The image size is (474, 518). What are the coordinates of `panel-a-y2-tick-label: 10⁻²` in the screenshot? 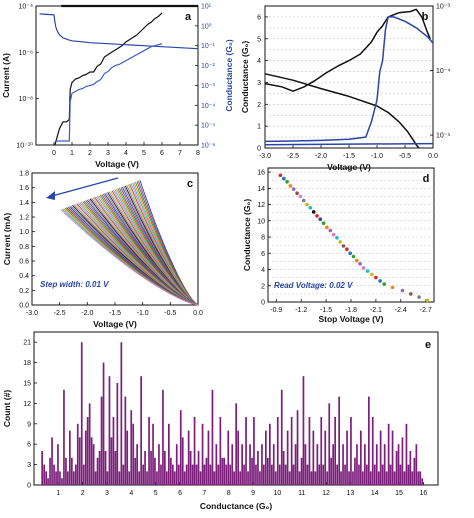 It's located at (208, 66).